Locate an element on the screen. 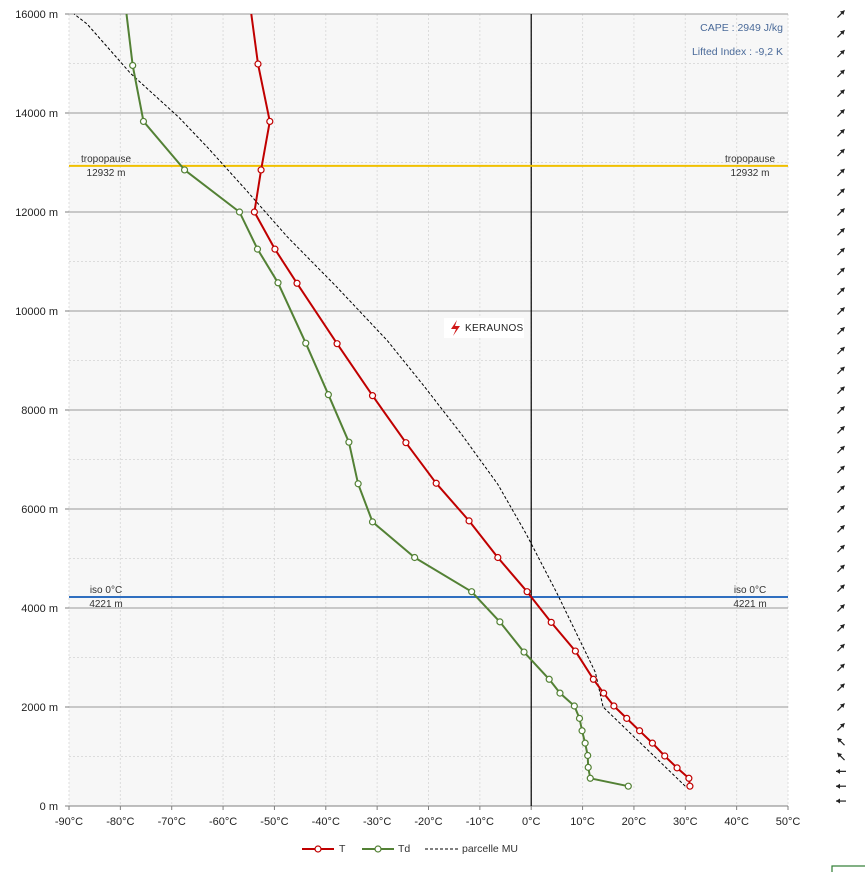 The height and width of the screenshot is (872, 865). x-tick-label: -40°C is located at coordinates (326, 822).